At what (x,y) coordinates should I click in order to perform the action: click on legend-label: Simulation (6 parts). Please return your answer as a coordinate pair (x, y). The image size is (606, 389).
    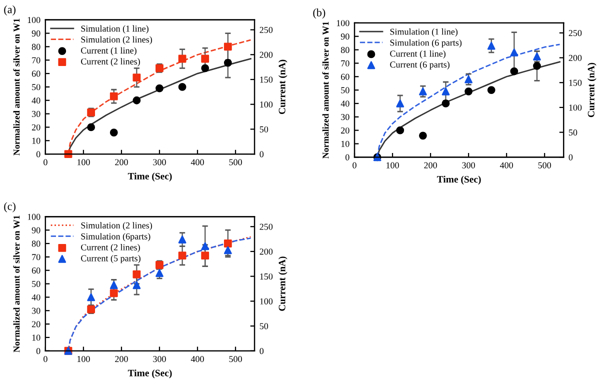
    Looking at the image, I should click on (426, 43).